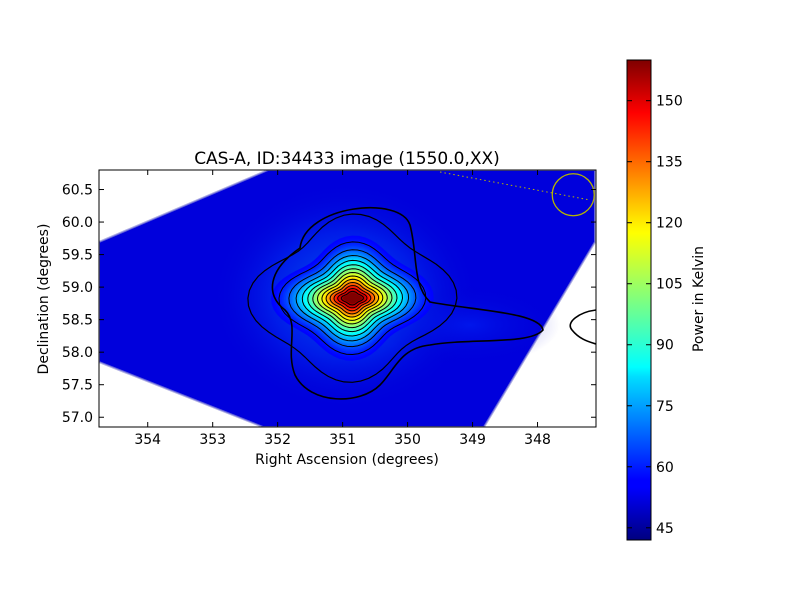 This screenshot has height=600, width=800. What do you see at coordinates (669, 224) in the screenshot?
I see `colorbar-tick-label: 120` at bounding box center [669, 224].